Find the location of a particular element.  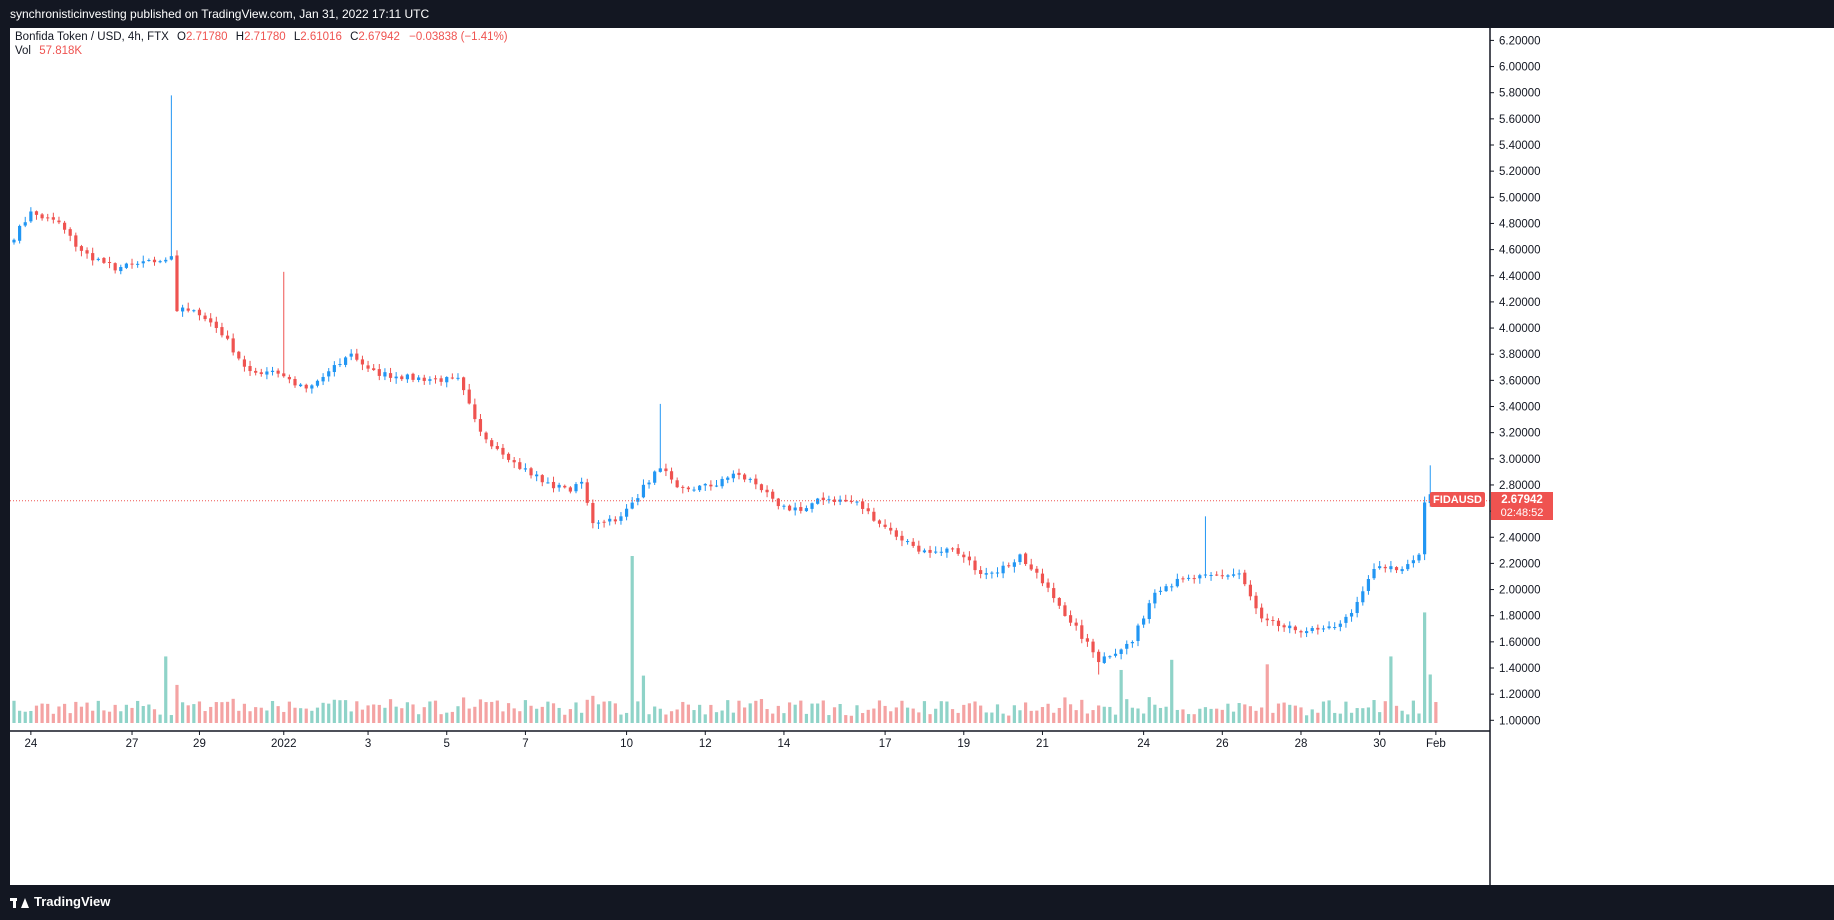

price-tick-label: 1.60000 is located at coordinates (1520, 643).